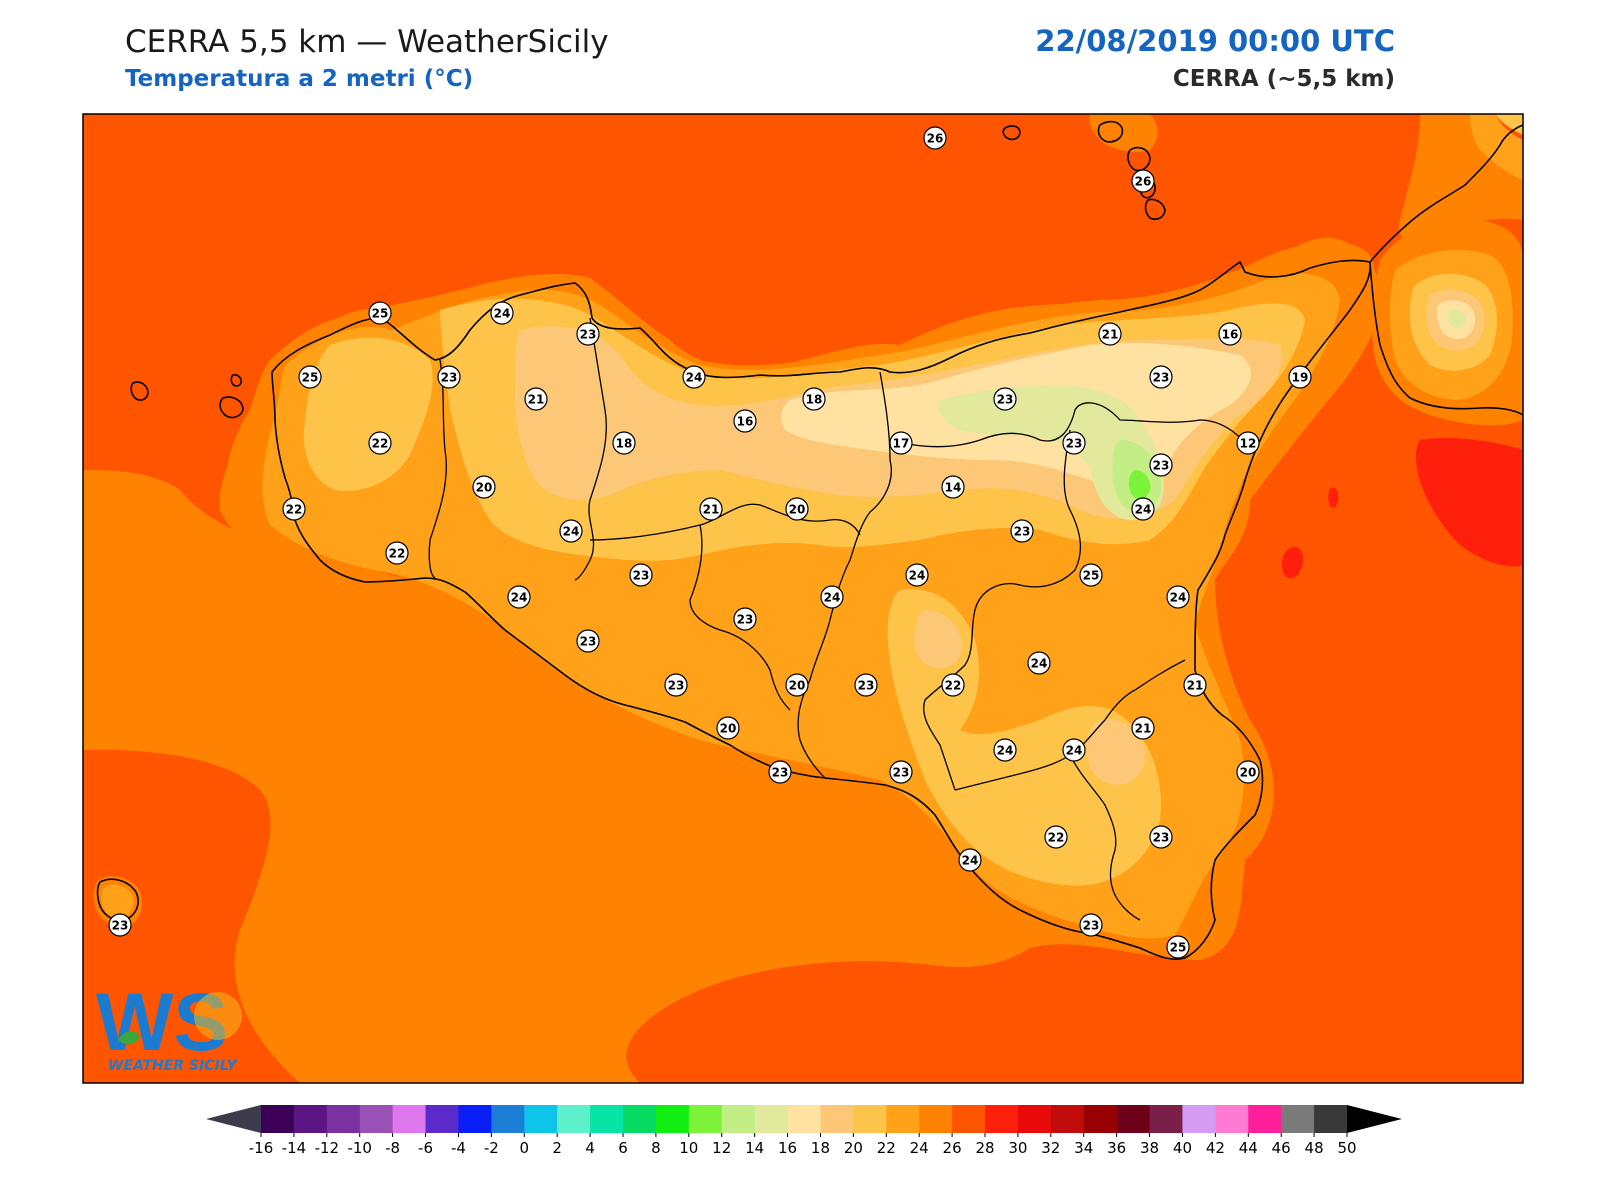  What do you see at coordinates (1017, 1148) in the screenshot?
I see `colorbar-tick-label: 30` at bounding box center [1017, 1148].